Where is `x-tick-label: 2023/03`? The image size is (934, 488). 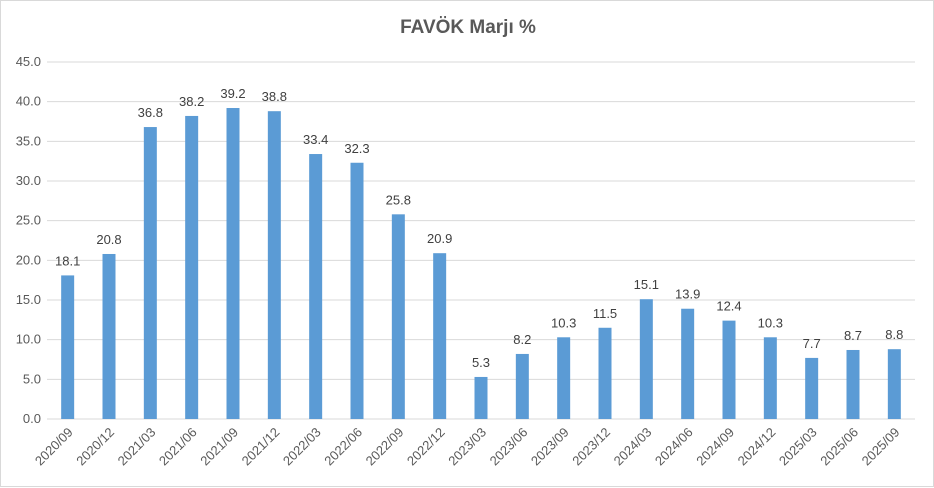
x-tick-label: 2023/03 is located at coordinates (467, 447).